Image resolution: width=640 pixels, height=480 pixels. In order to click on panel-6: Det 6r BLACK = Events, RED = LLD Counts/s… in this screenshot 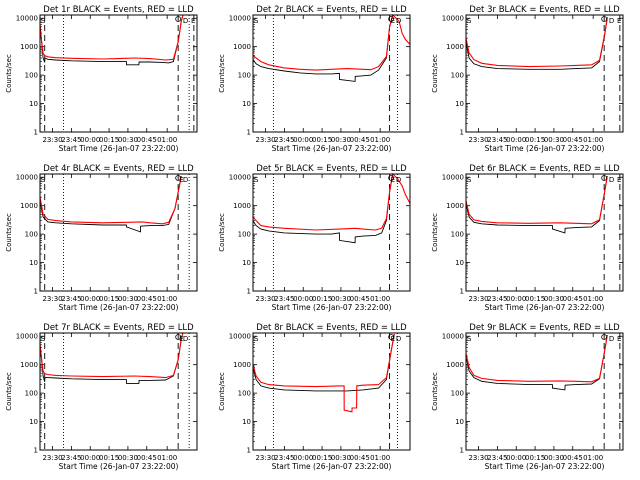, I will do `click(527, 238)`.